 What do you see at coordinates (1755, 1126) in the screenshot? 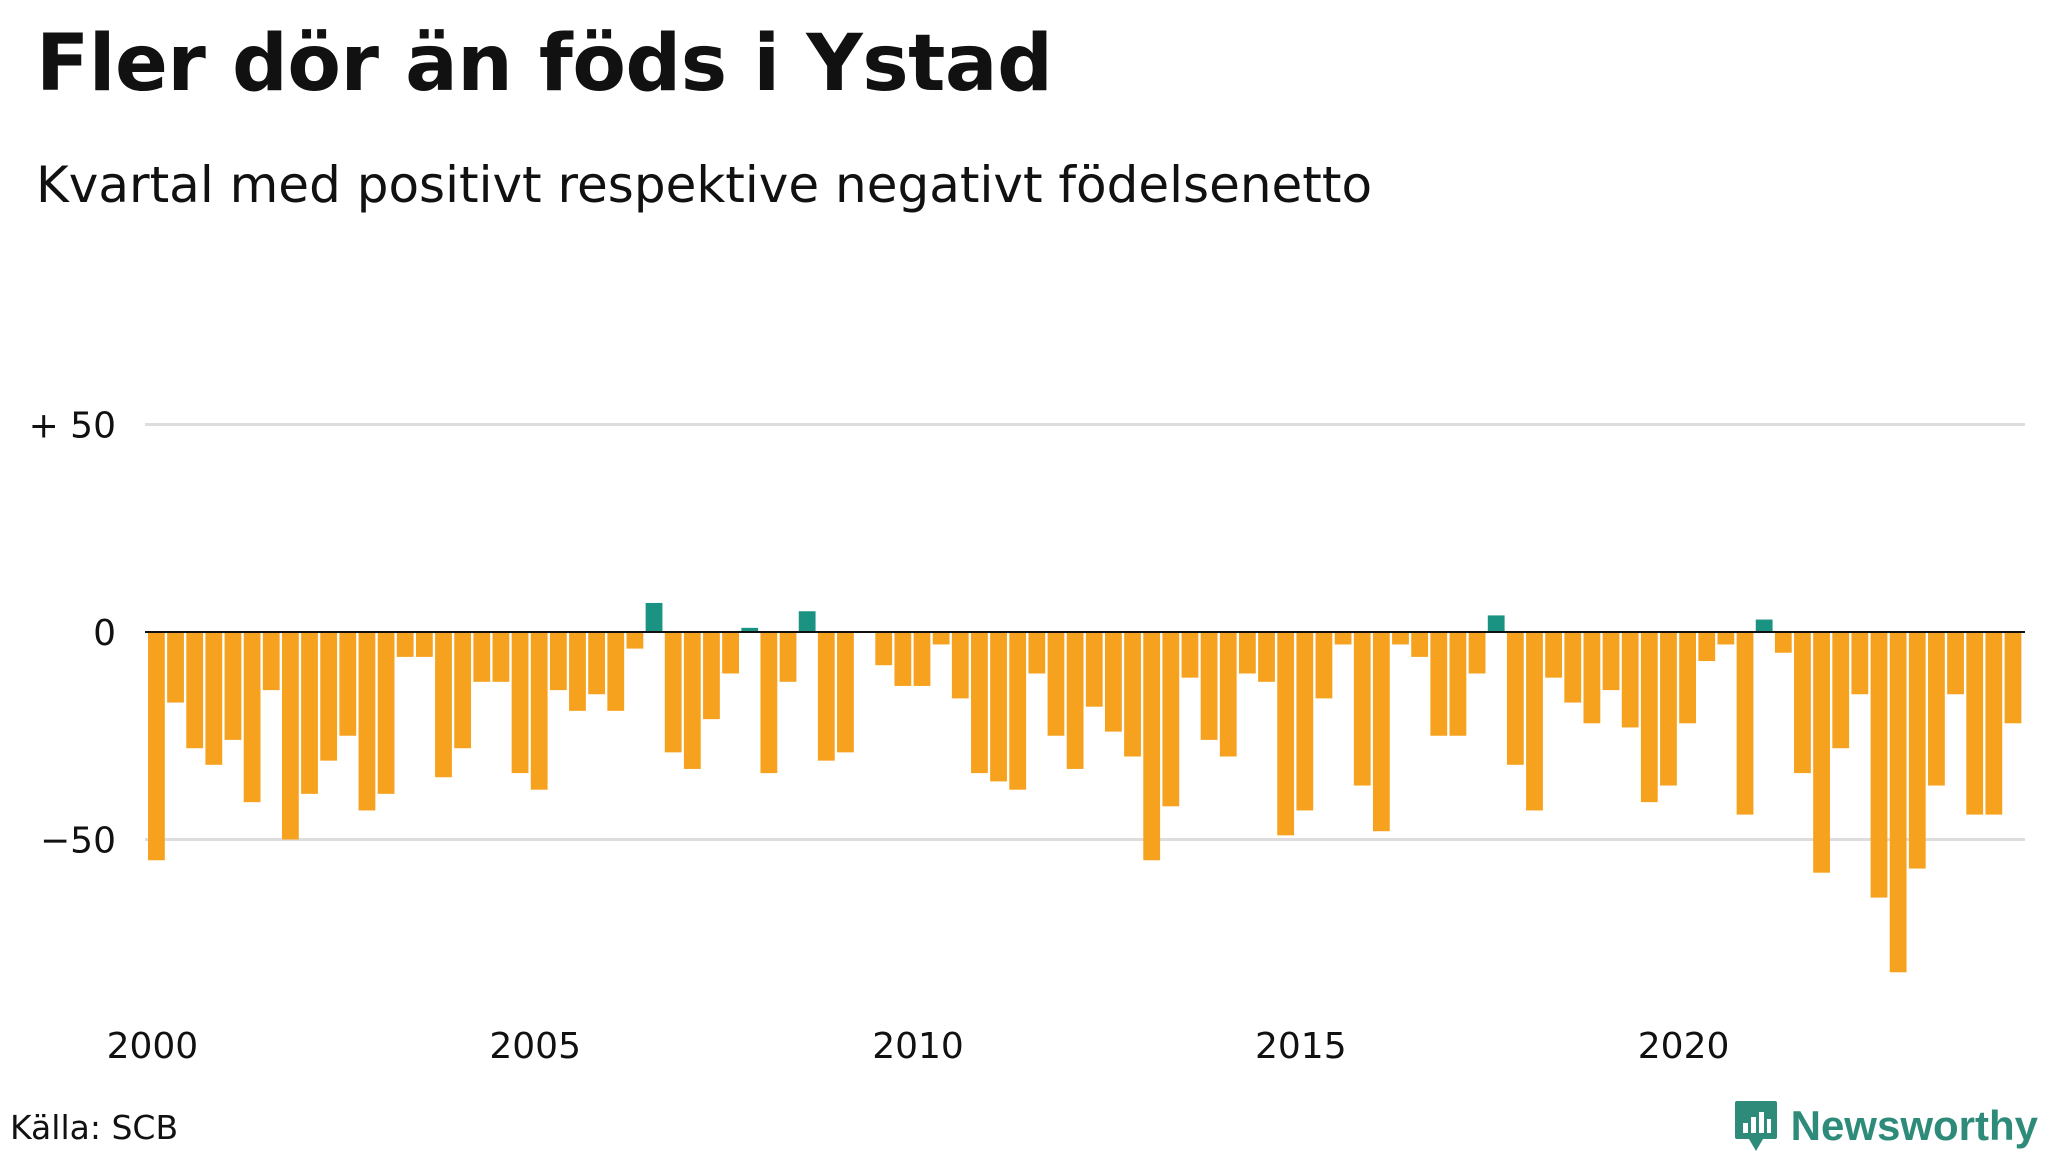
I see `newsworthy-logo-icon` at bounding box center [1755, 1126].